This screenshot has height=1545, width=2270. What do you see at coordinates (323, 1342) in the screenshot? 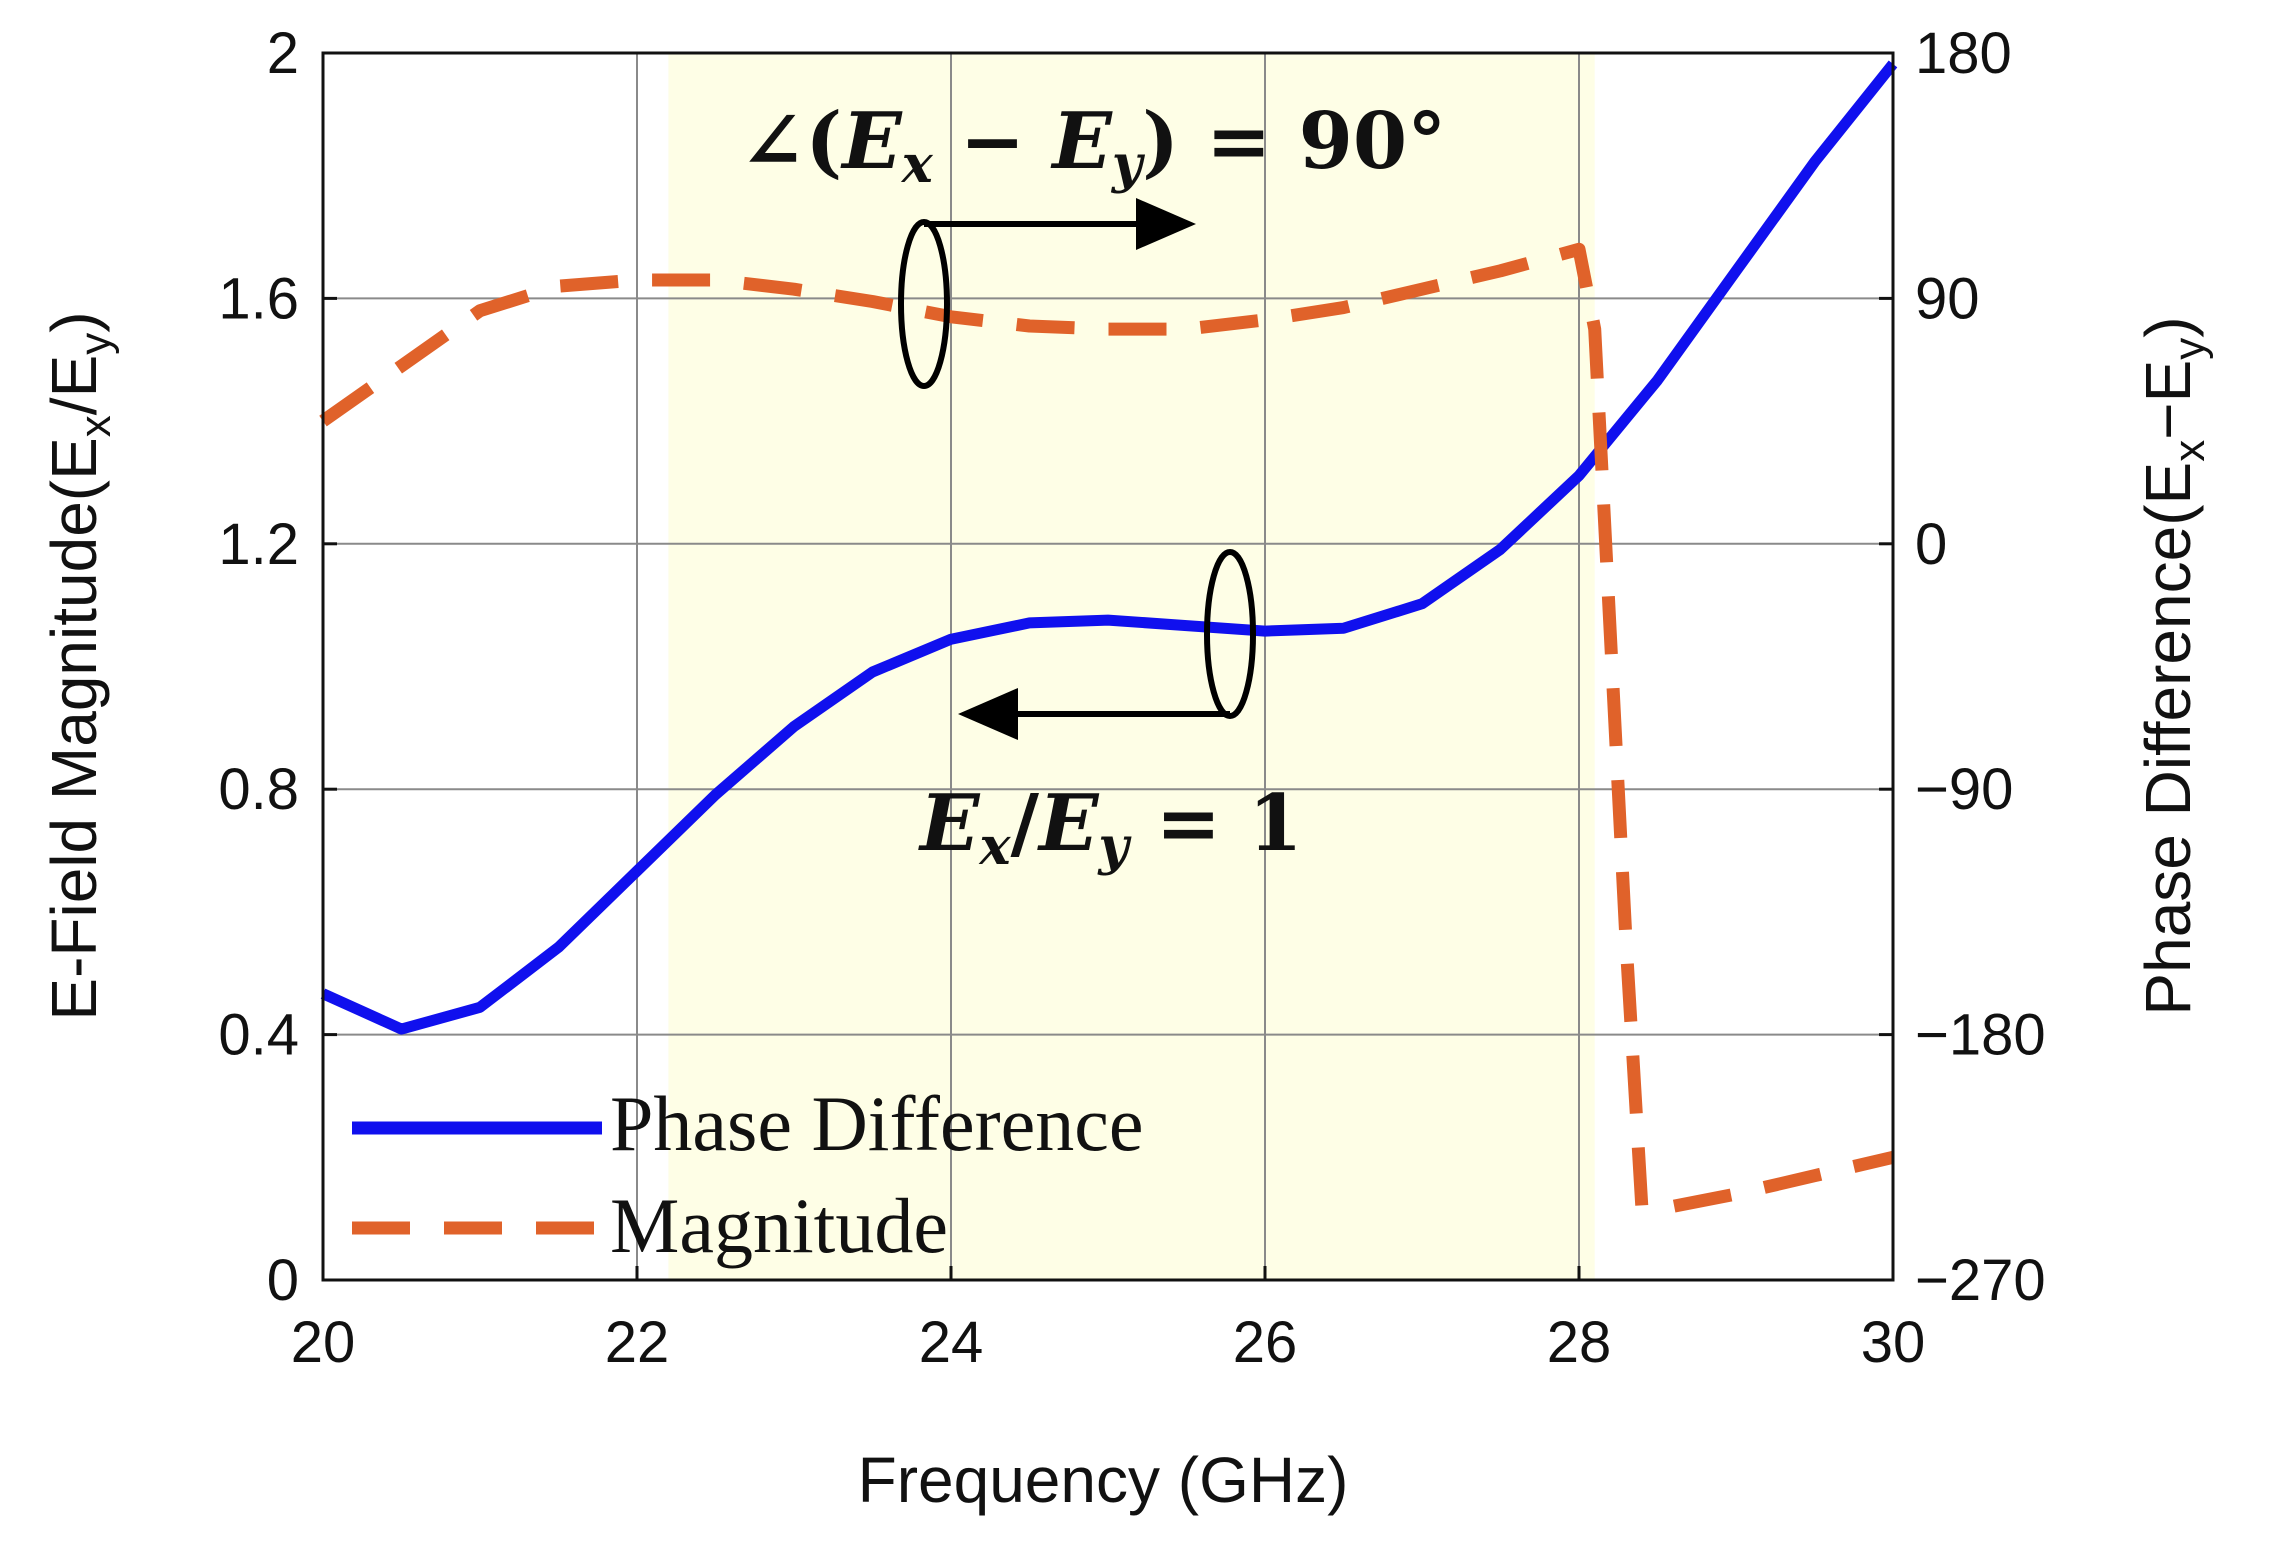
I see `x-tick-label-20: 20` at bounding box center [323, 1342].